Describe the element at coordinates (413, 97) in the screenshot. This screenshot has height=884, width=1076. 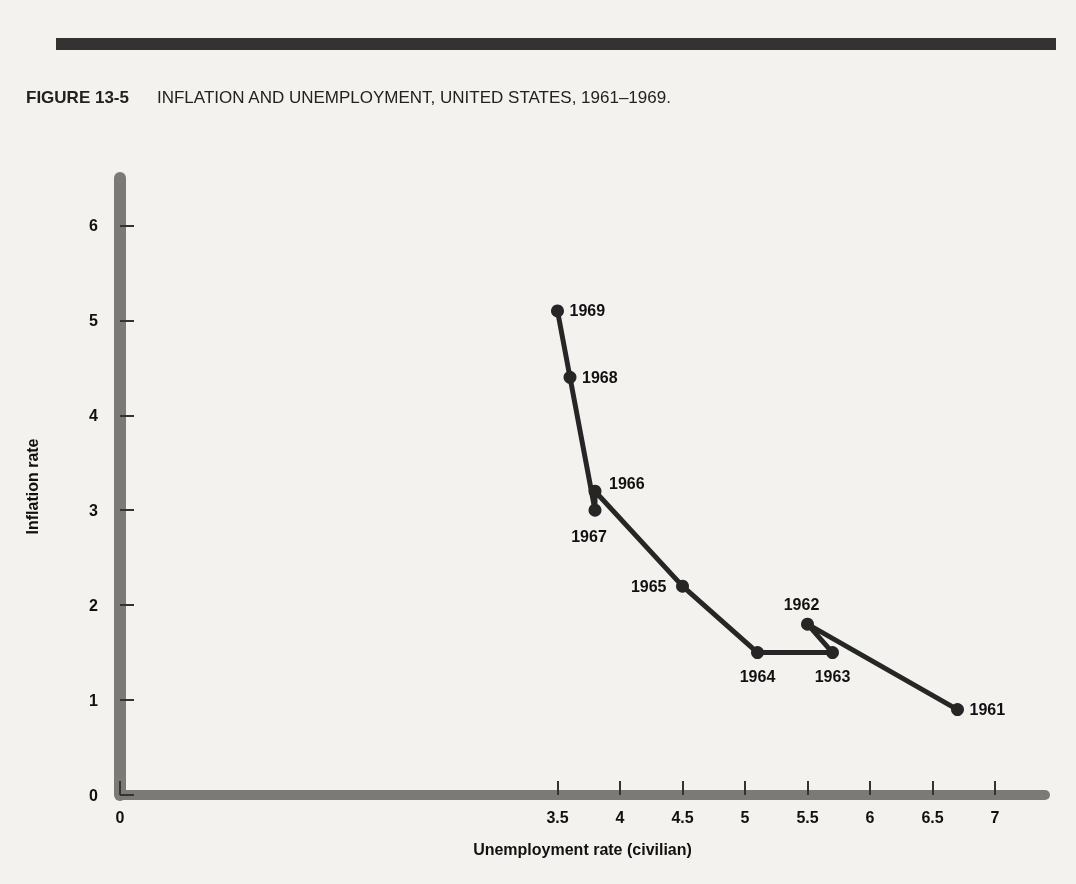
I see `chart-subtitle: INFLATION AND UNEMPLOYMENT, UNITED STATES, 1961–1969.` at that location.